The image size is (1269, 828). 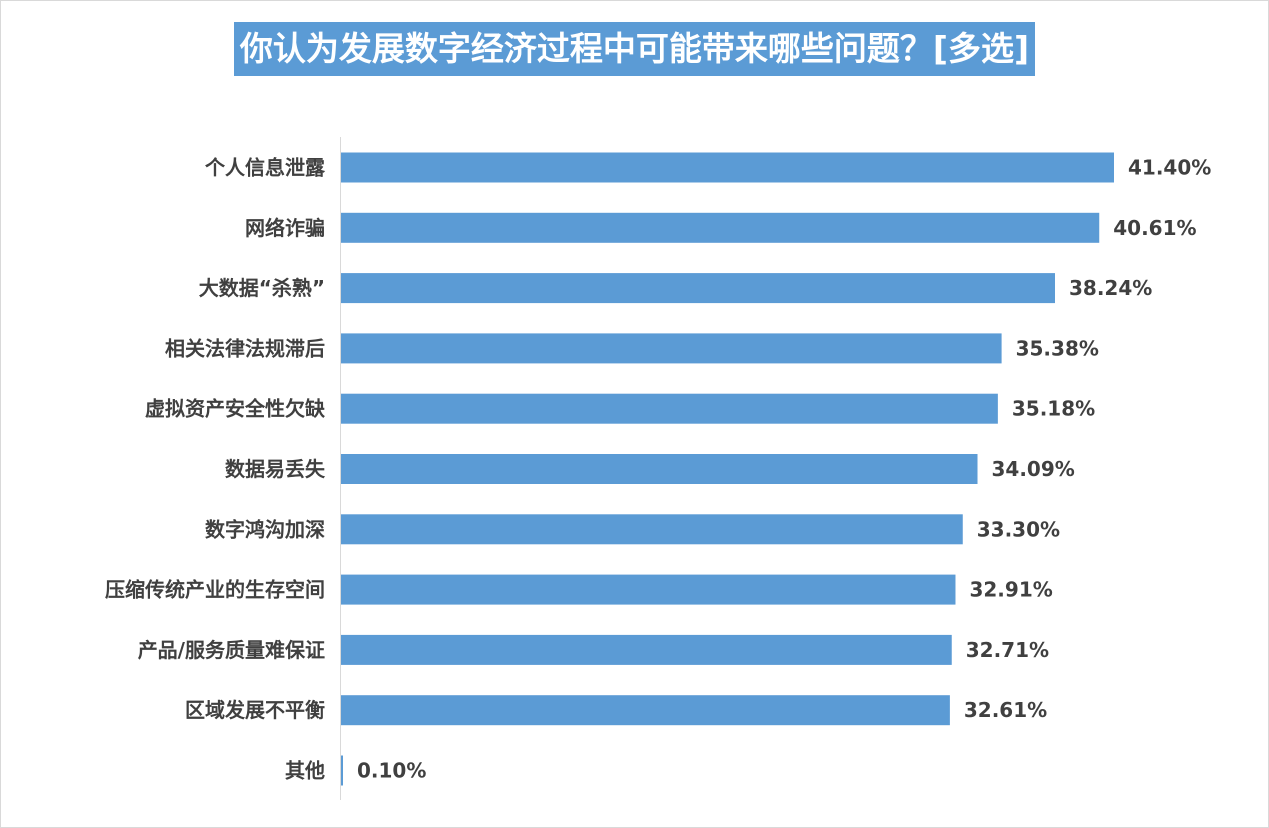 I want to click on value-label: 40.61%, so click(x=1154, y=228).